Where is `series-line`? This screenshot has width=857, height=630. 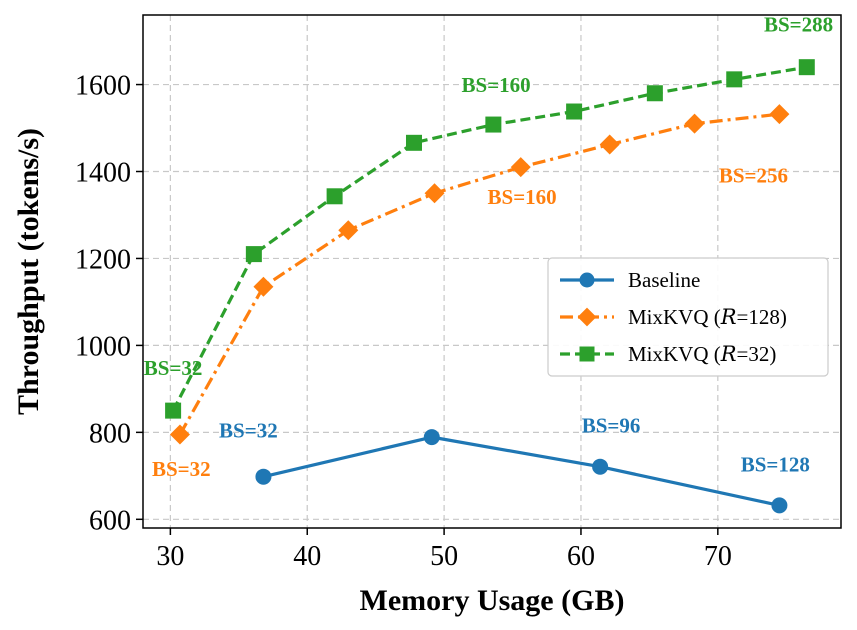
series-line is located at coordinates (521, 471).